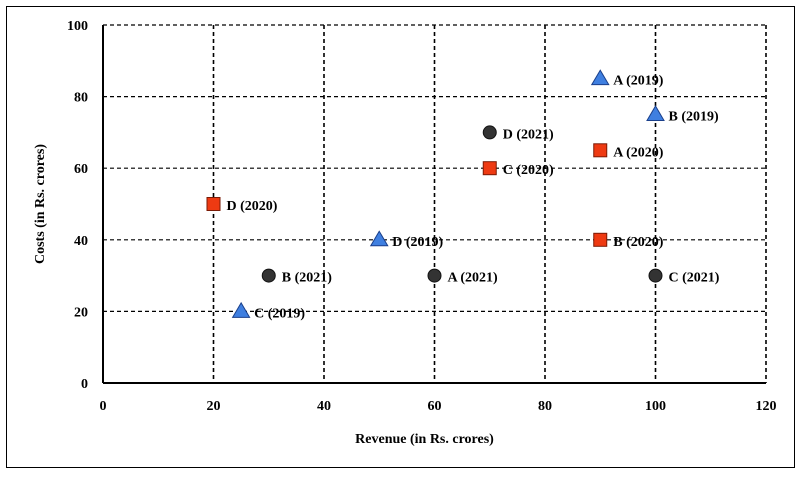 This screenshot has height=478, width=803. Describe the element at coordinates (307, 278) in the screenshot. I see `point-label: B (2021)` at that location.